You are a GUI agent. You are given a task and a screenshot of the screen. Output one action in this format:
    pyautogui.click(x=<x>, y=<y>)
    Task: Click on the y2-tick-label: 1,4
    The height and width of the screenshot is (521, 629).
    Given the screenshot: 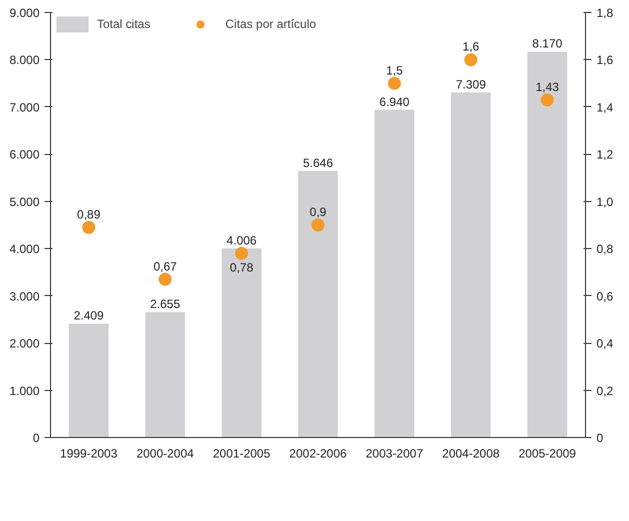 What is the action you would take?
    pyautogui.click(x=605, y=107)
    